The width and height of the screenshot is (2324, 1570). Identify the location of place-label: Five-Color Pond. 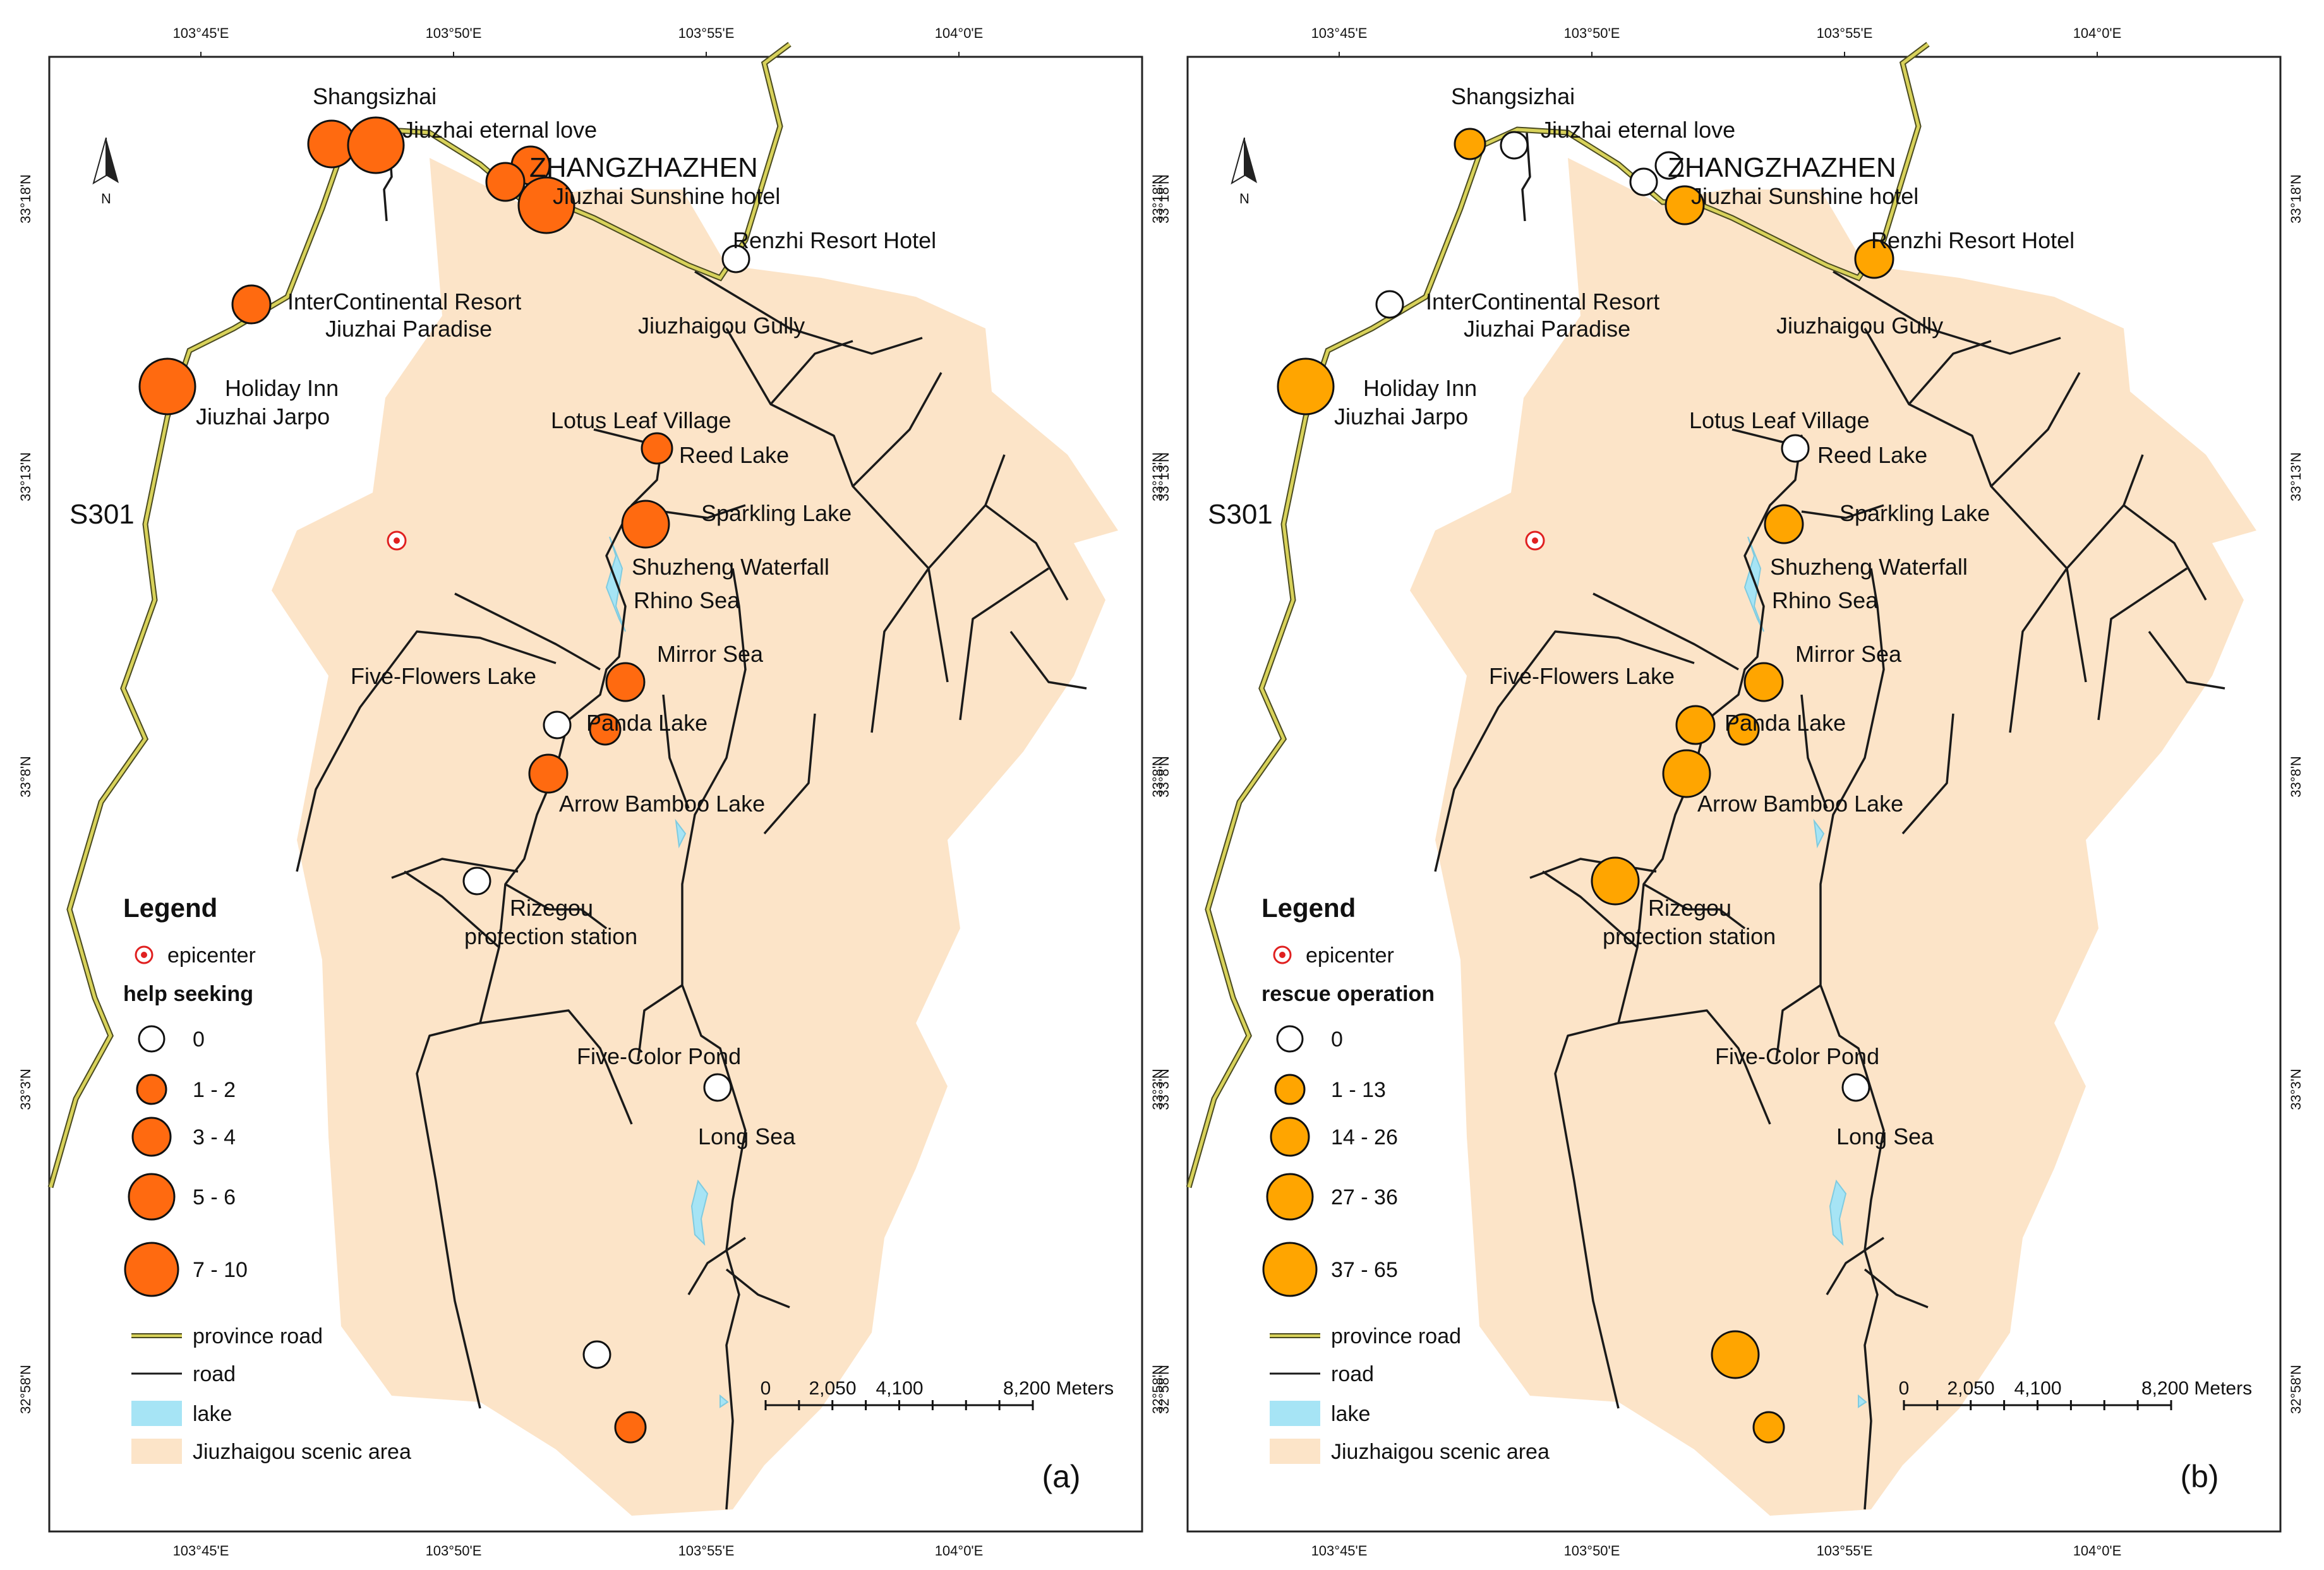
(659, 1056).